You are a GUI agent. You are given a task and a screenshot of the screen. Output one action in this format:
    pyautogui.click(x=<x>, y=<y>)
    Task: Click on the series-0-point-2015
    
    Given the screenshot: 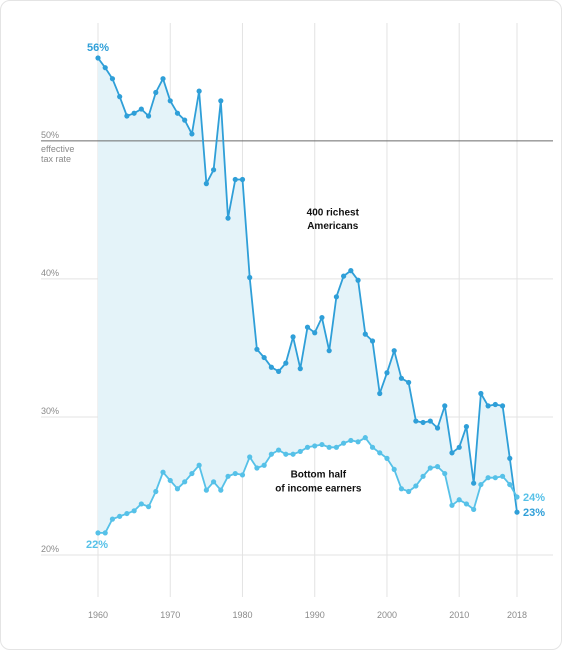 What is the action you would take?
    pyautogui.click(x=495, y=404)
    